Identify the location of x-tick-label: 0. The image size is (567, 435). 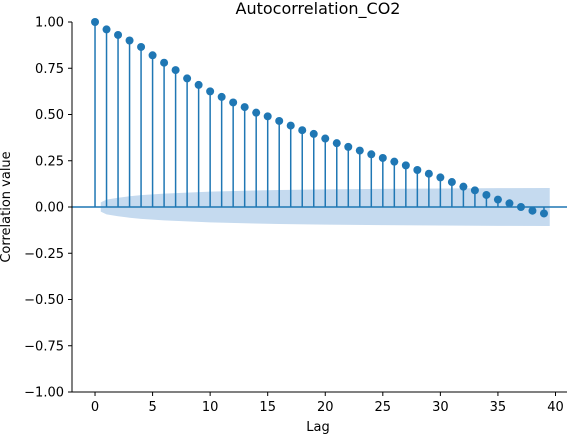
(95, 407).